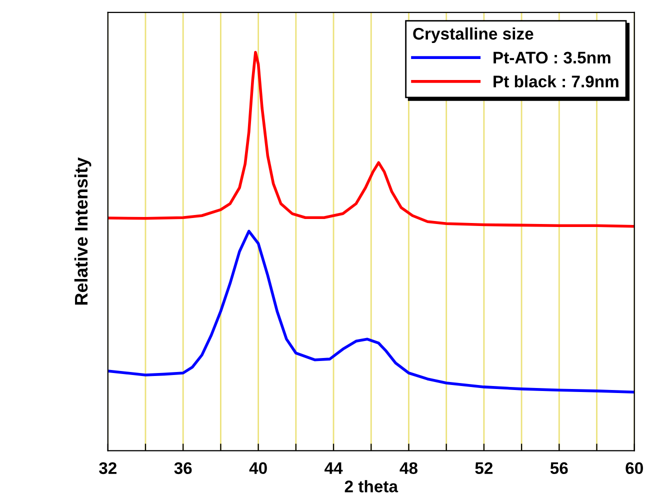 Image resolution: width=646 pixels, height=498 pixels. What do you see at coordinates (183, 468) in the screenshot?
I see `x-tick-label: 36` at bounding box center [183, 468].